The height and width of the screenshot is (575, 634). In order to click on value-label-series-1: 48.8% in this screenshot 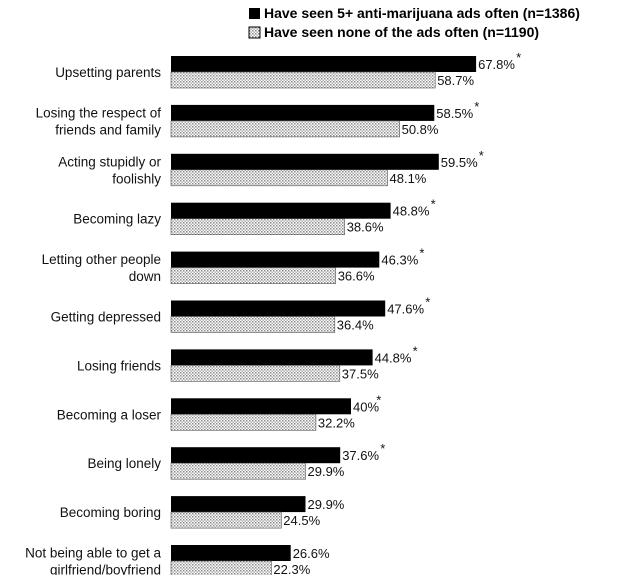, I will do `click(411, 211)`.